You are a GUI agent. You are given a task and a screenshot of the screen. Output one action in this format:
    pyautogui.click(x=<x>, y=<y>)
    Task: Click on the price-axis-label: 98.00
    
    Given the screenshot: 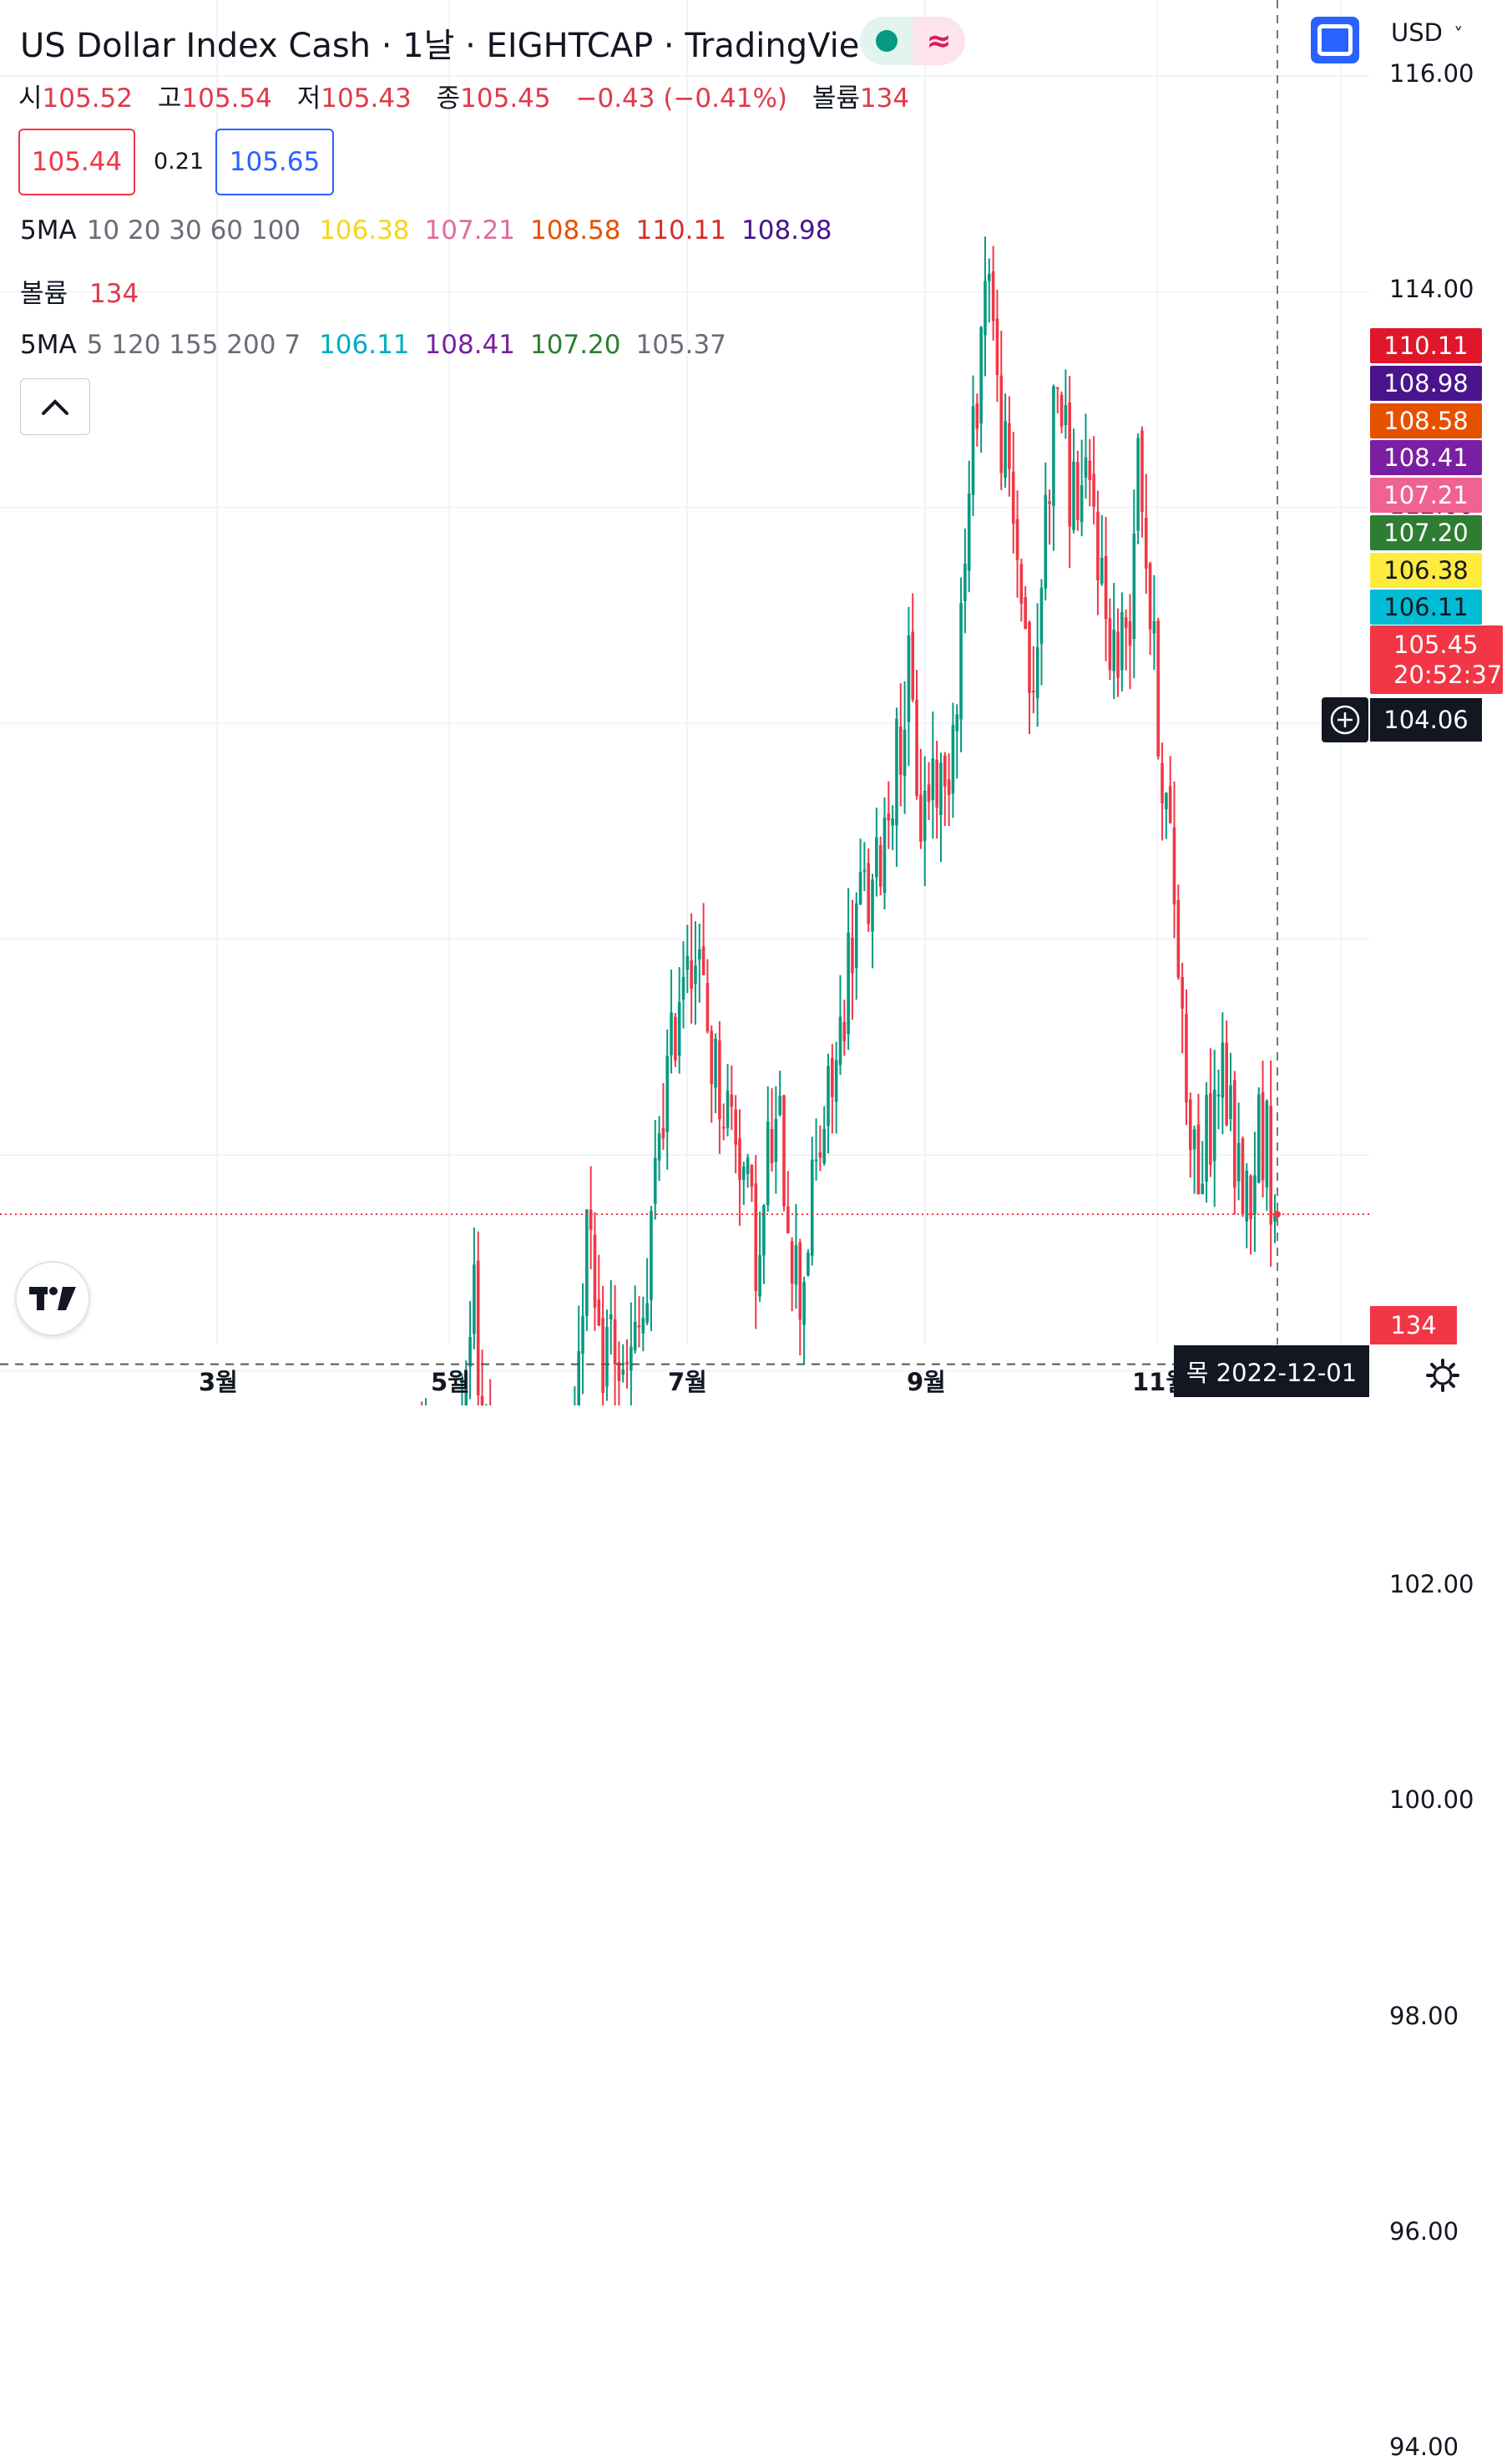 What is the action you would take?
    pyautogui.click(x=1424, y=2015)
    